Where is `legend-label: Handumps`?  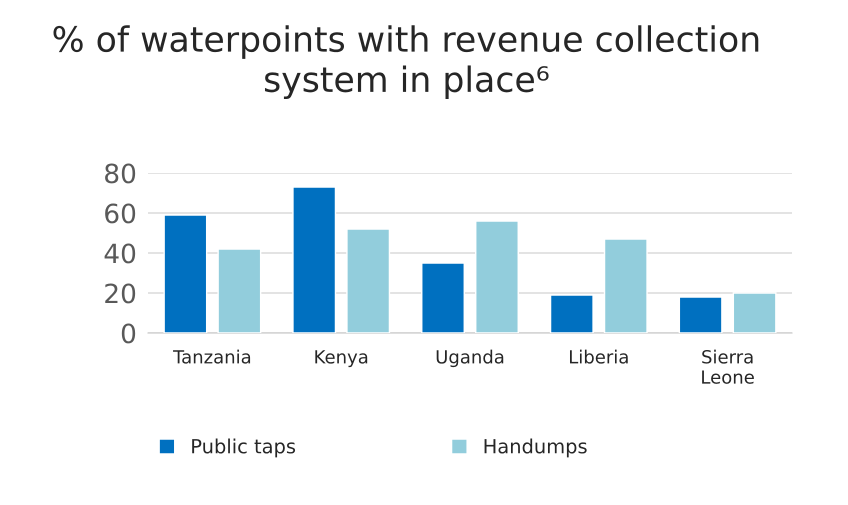
legend-label: Handumps is located at coordinates (535, 448).